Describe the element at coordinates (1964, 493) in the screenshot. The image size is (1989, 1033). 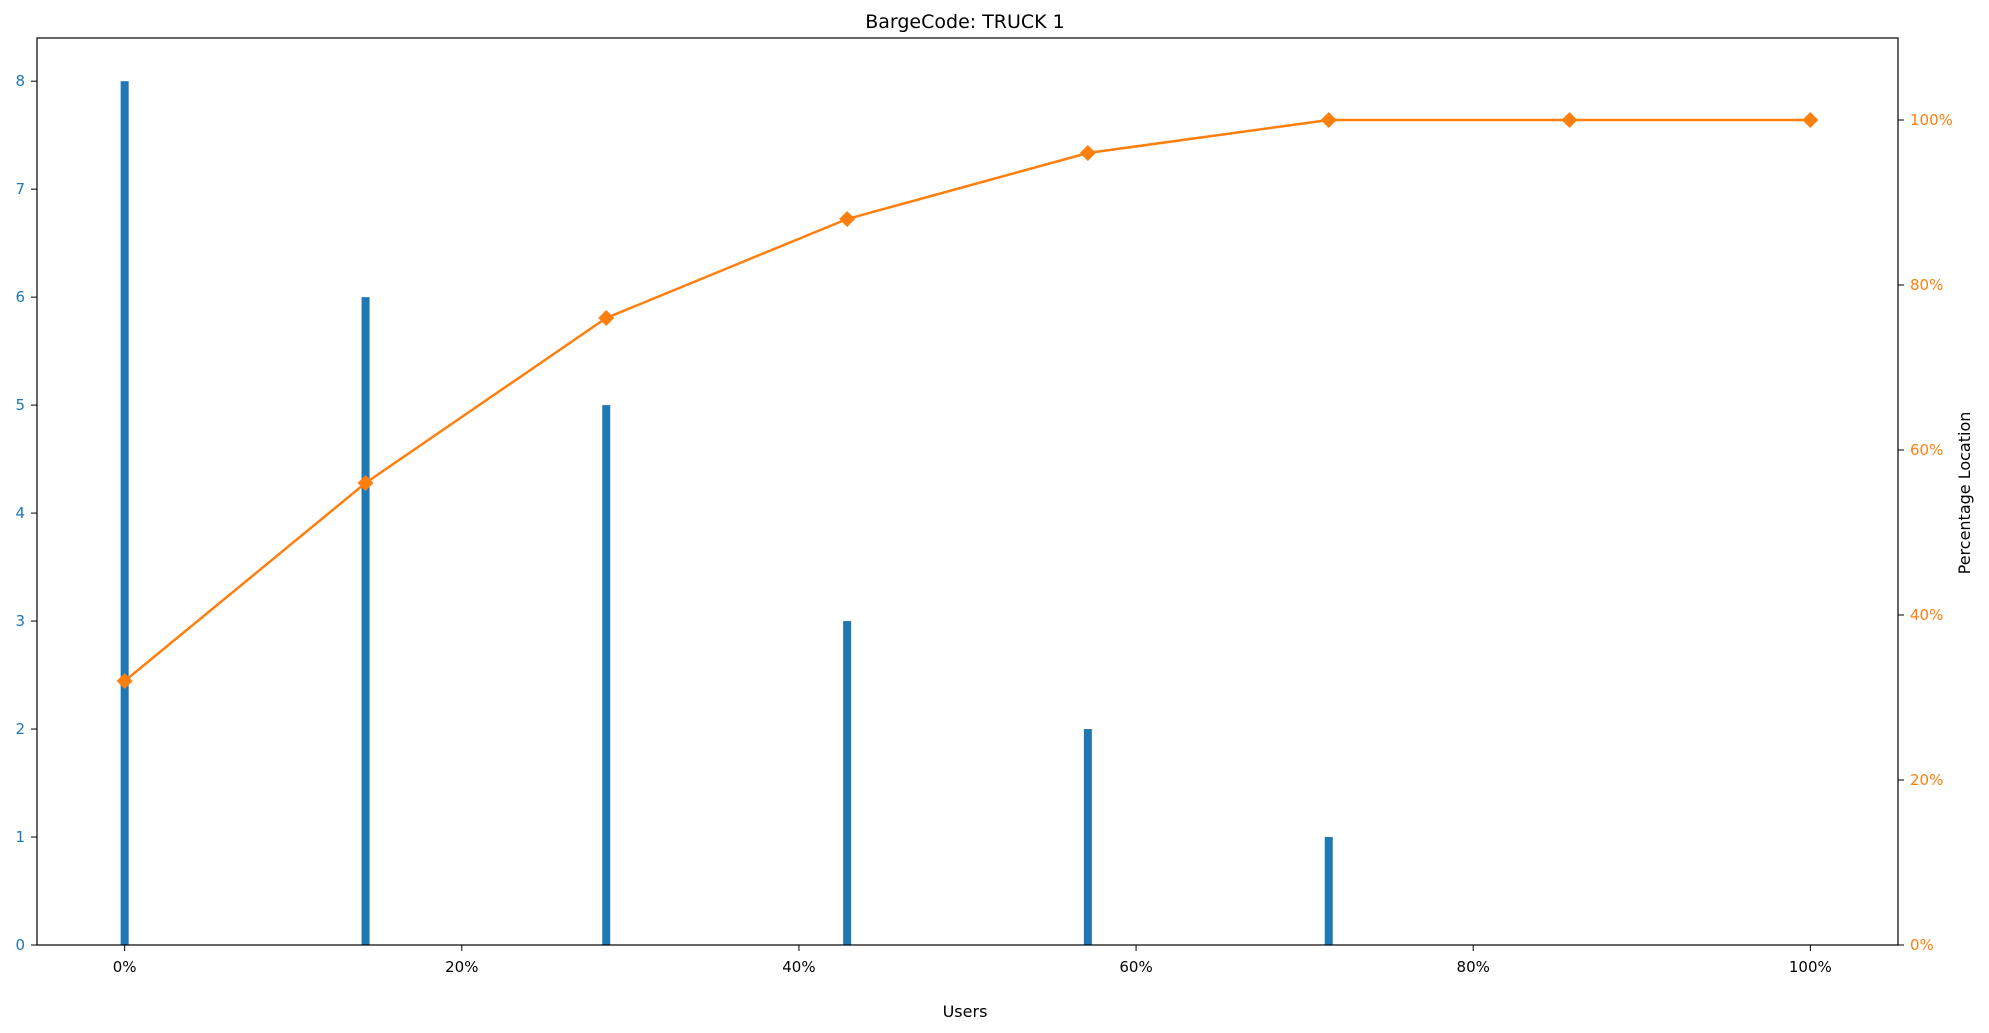
I see `right-y-axis-label: Percentage Location` at that location.